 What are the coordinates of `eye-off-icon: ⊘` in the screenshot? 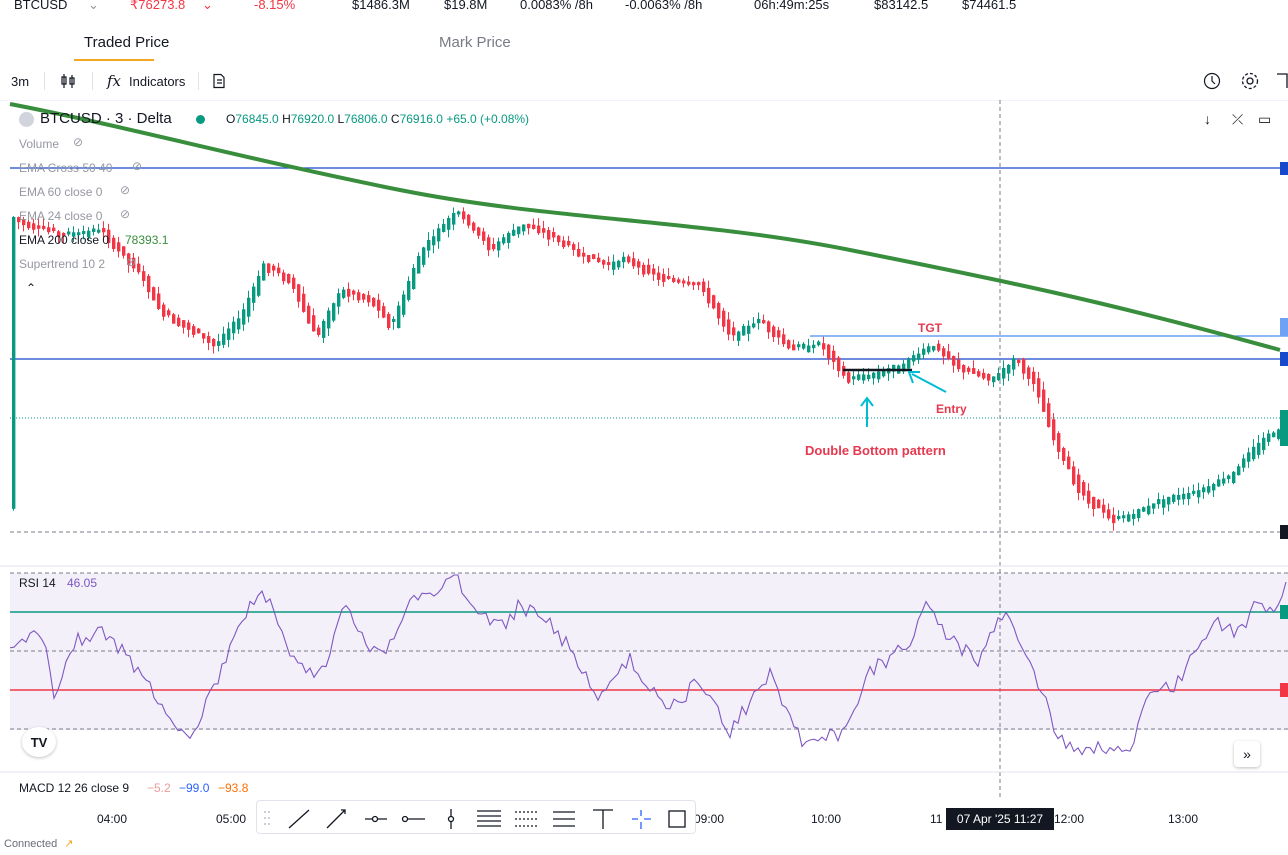 It's located at (78, 142).